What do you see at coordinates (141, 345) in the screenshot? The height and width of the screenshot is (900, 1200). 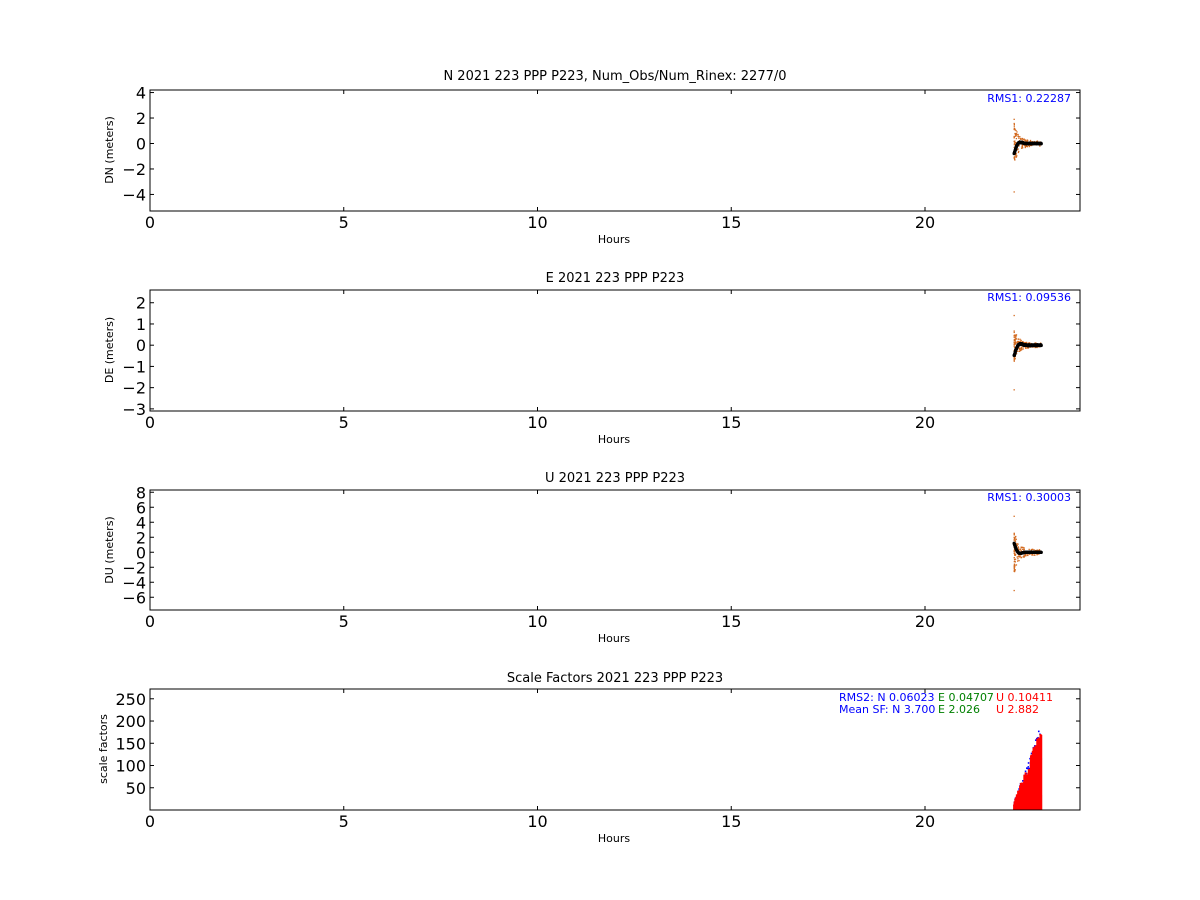 I see `y-tick-label: 0` at bounding box center [141, 345].